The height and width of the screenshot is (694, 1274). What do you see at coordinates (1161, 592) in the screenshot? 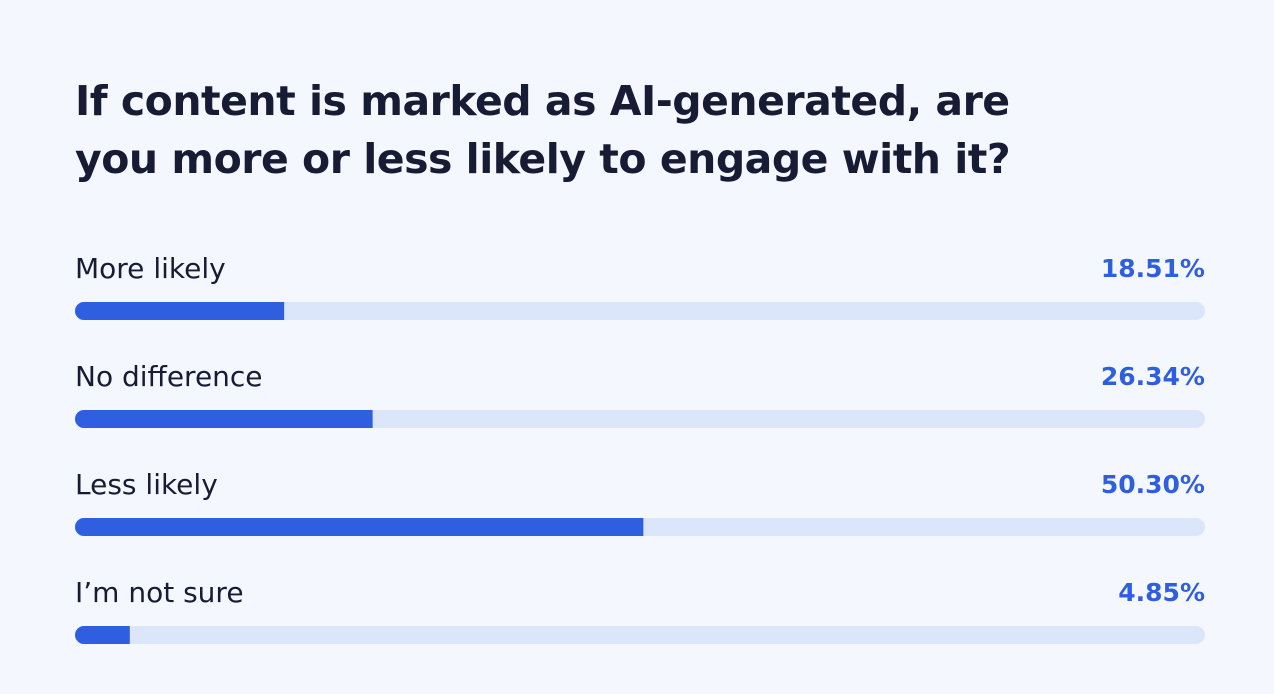
I see `value-label: 4.85%` at bounding box center [1161, 592].